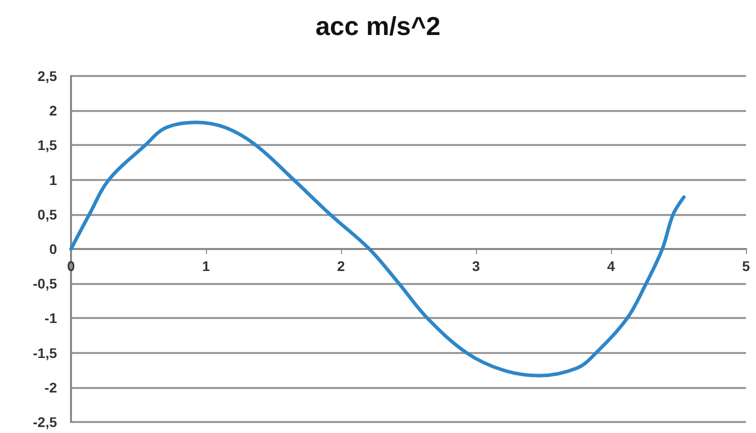  Describe the element at coordinates (45, 422) in the screenshot. I see `y-tick-label: -2,5` at that location.